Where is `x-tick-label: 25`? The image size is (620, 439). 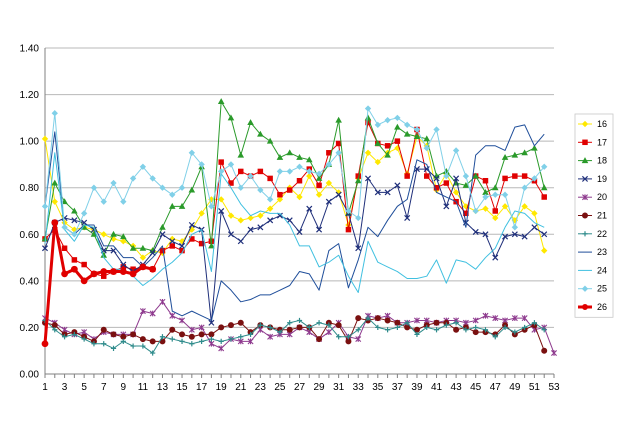 x-tick-label: 25 is located at coordinates (280, 387).